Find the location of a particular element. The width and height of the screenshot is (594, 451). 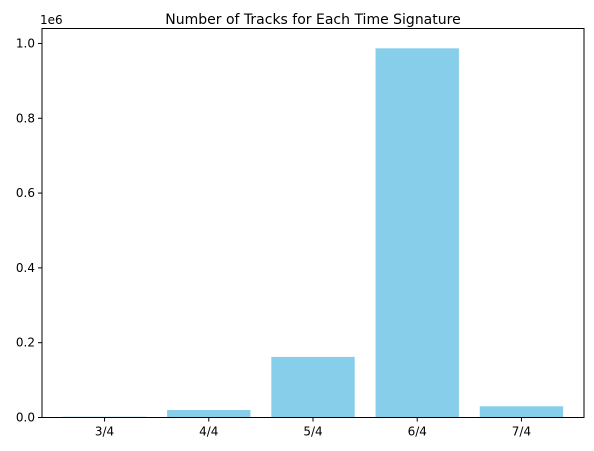

y-tick-label: 0.6 is located at coordinates (25, 193).